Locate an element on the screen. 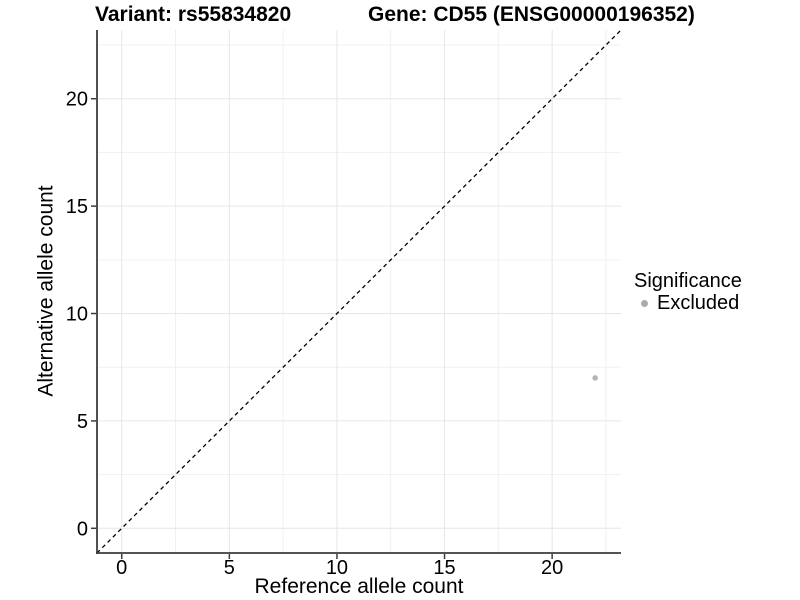  legend-point-icon is located at coordinates (644, 303).